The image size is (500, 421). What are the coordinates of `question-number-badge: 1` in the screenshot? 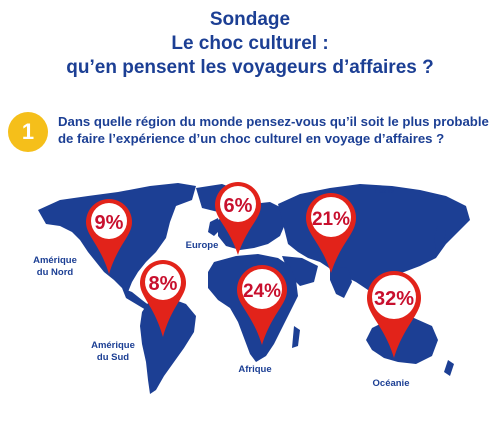 It's located at (28, 132).